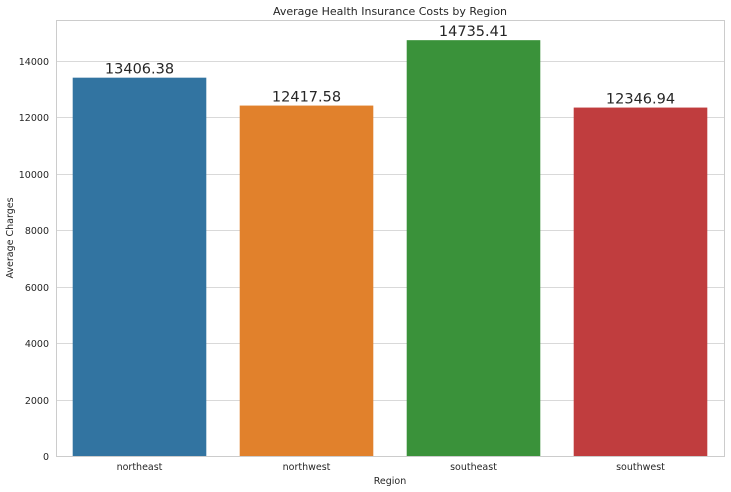 The height and width of the screenshot is (492, 731). I want to click on x-tick-label-southwest: southwest, so click(640, 467).